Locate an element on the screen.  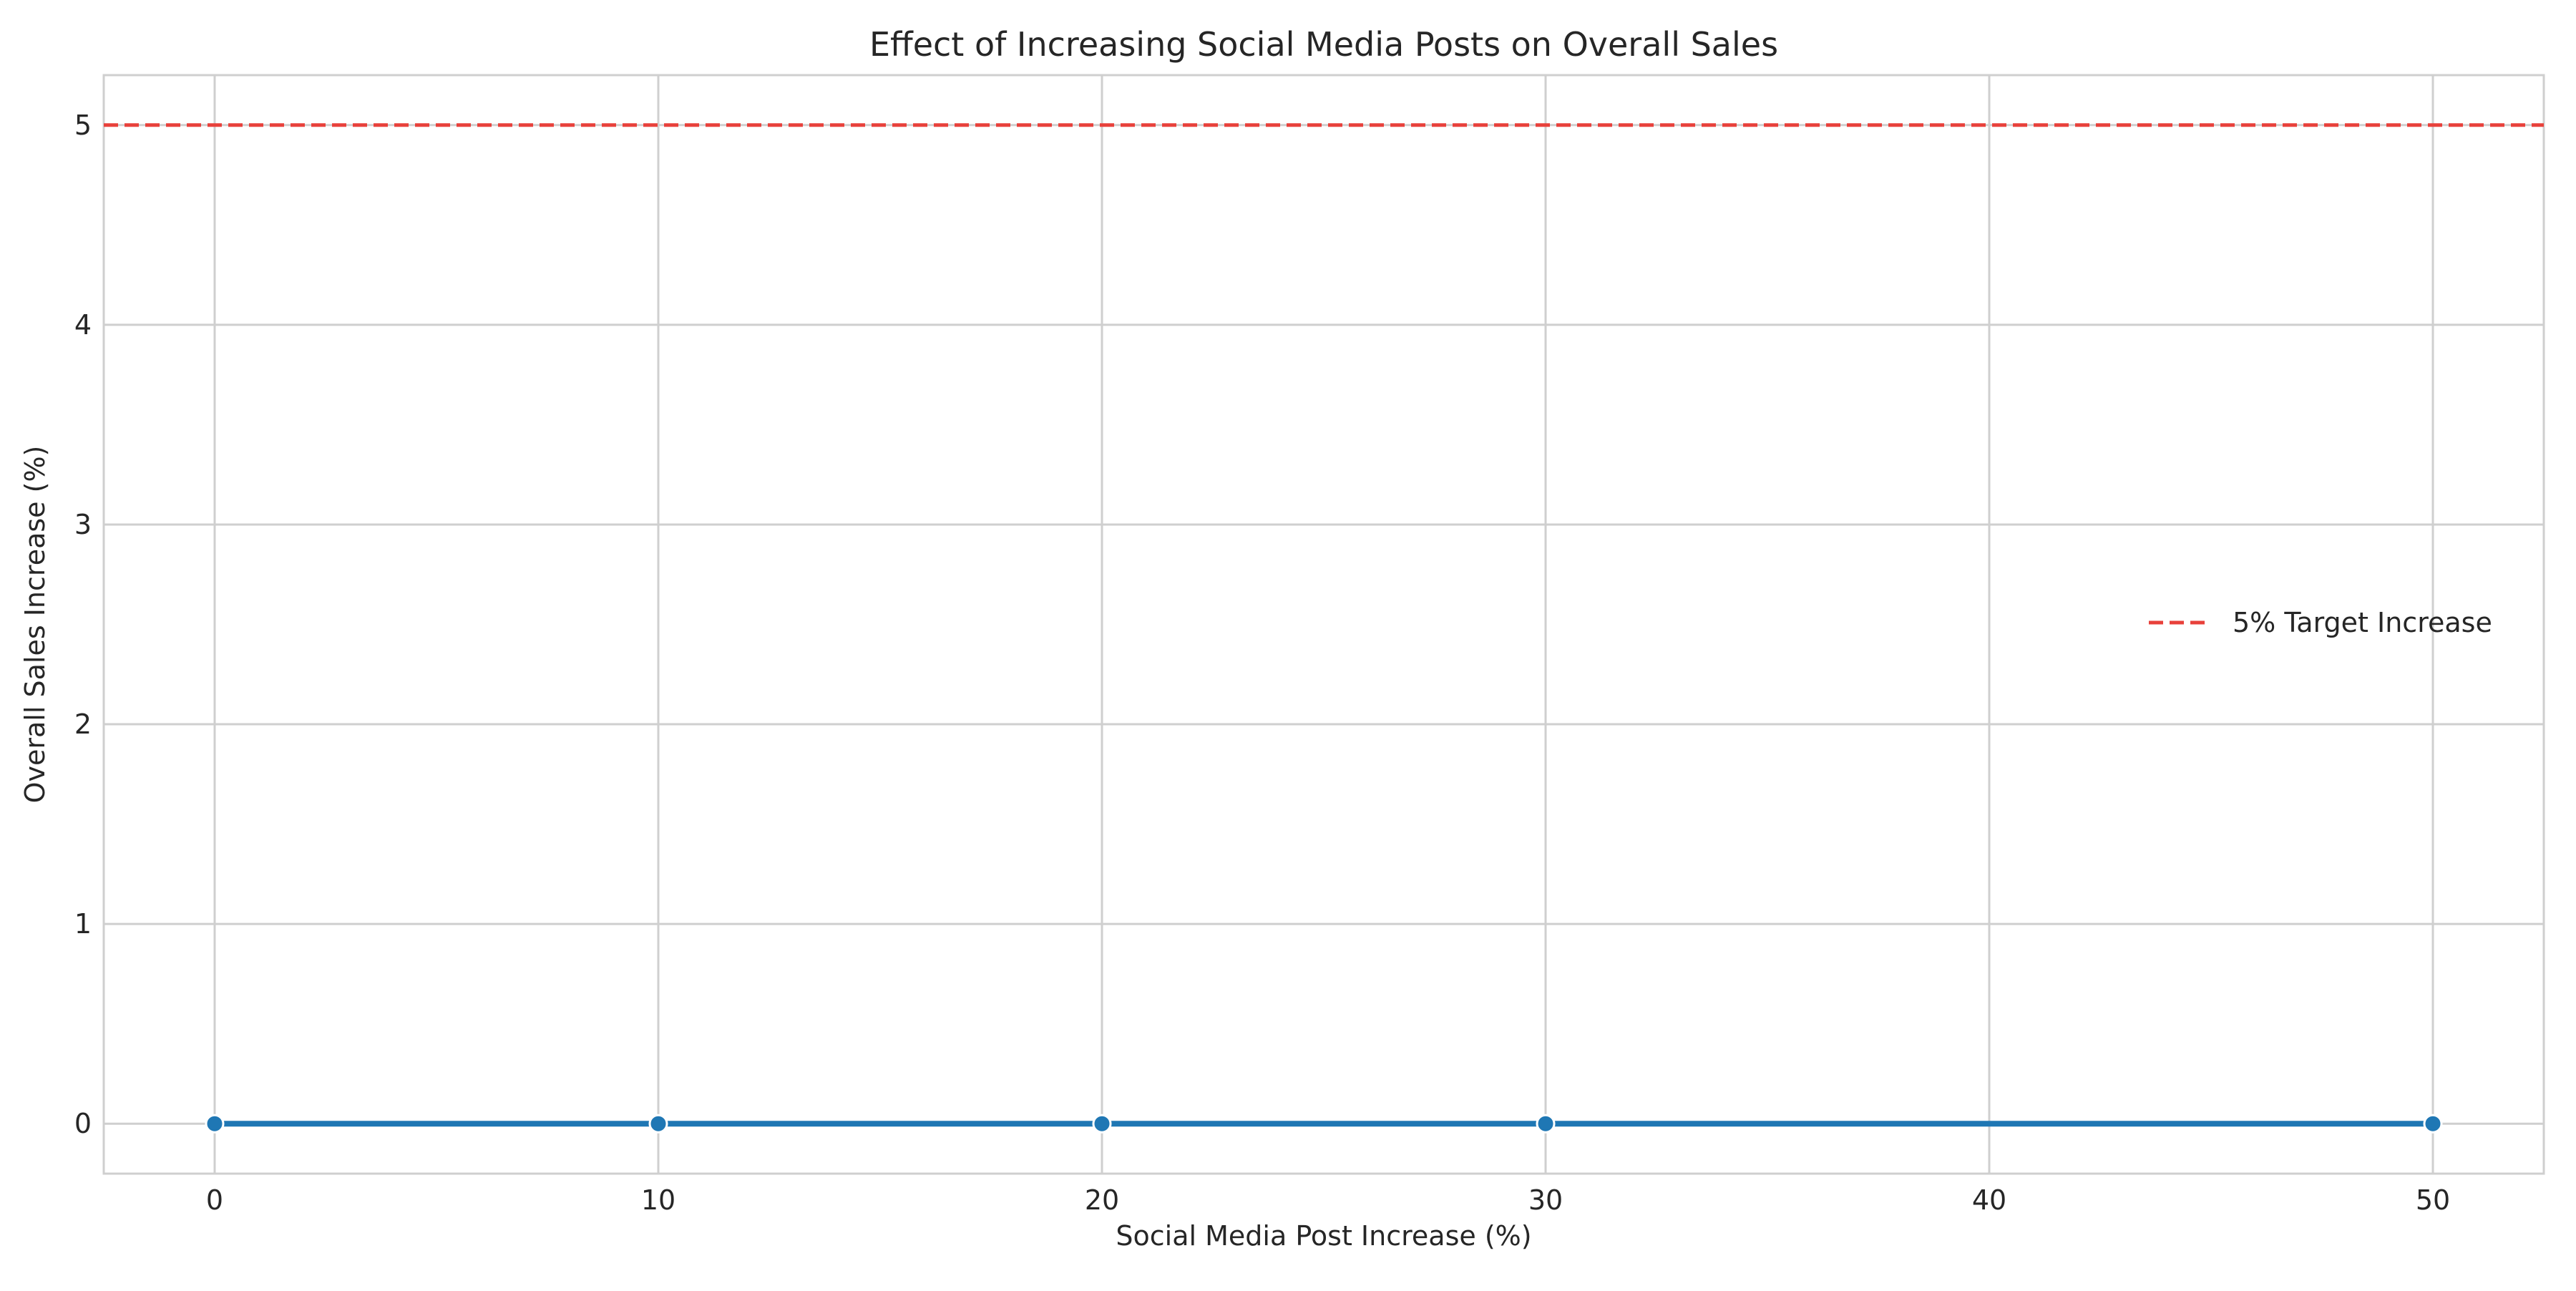
legend: 5% Target Increase is located at coordinates (2320, 622).